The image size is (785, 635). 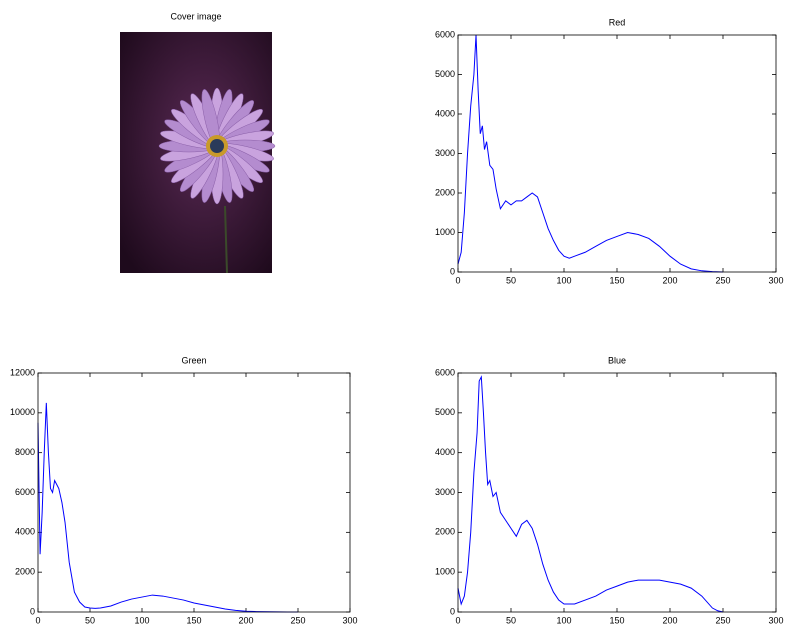 What do you see at coordinates (217, 146) in the screenshot?
I see `flower-core` at bounding box center [217, 146].